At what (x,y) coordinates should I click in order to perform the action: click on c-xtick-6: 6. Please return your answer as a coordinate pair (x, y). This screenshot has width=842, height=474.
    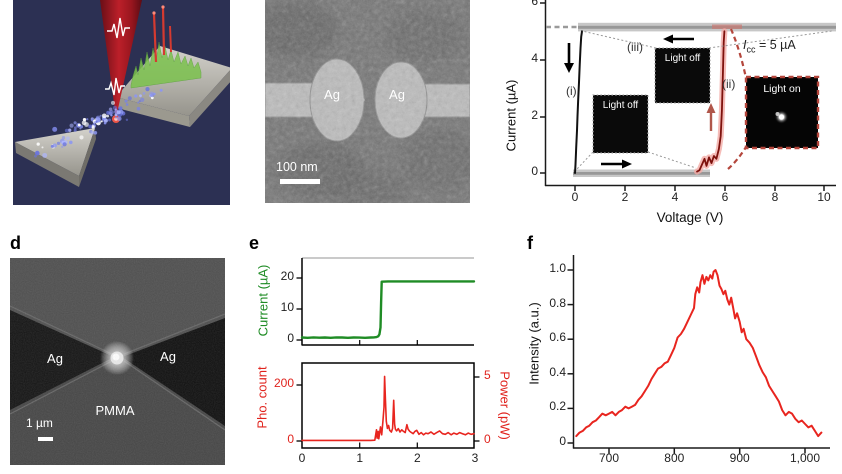
    Looking at the image, I should click on (725, 197).